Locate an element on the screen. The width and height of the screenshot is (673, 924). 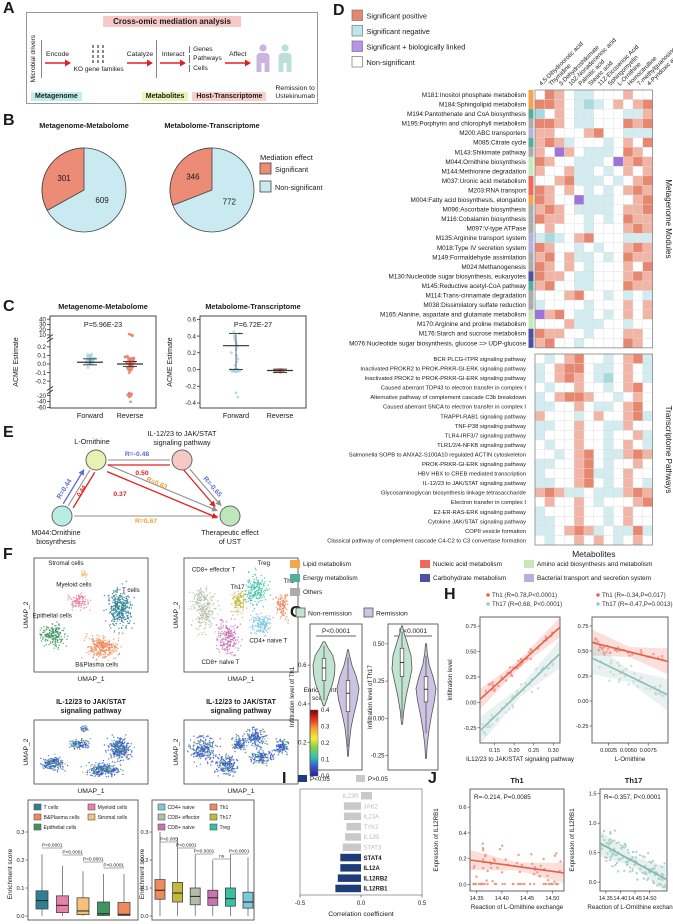
pie-legend-title: Mediation effect is located at coordinates (287, 157).